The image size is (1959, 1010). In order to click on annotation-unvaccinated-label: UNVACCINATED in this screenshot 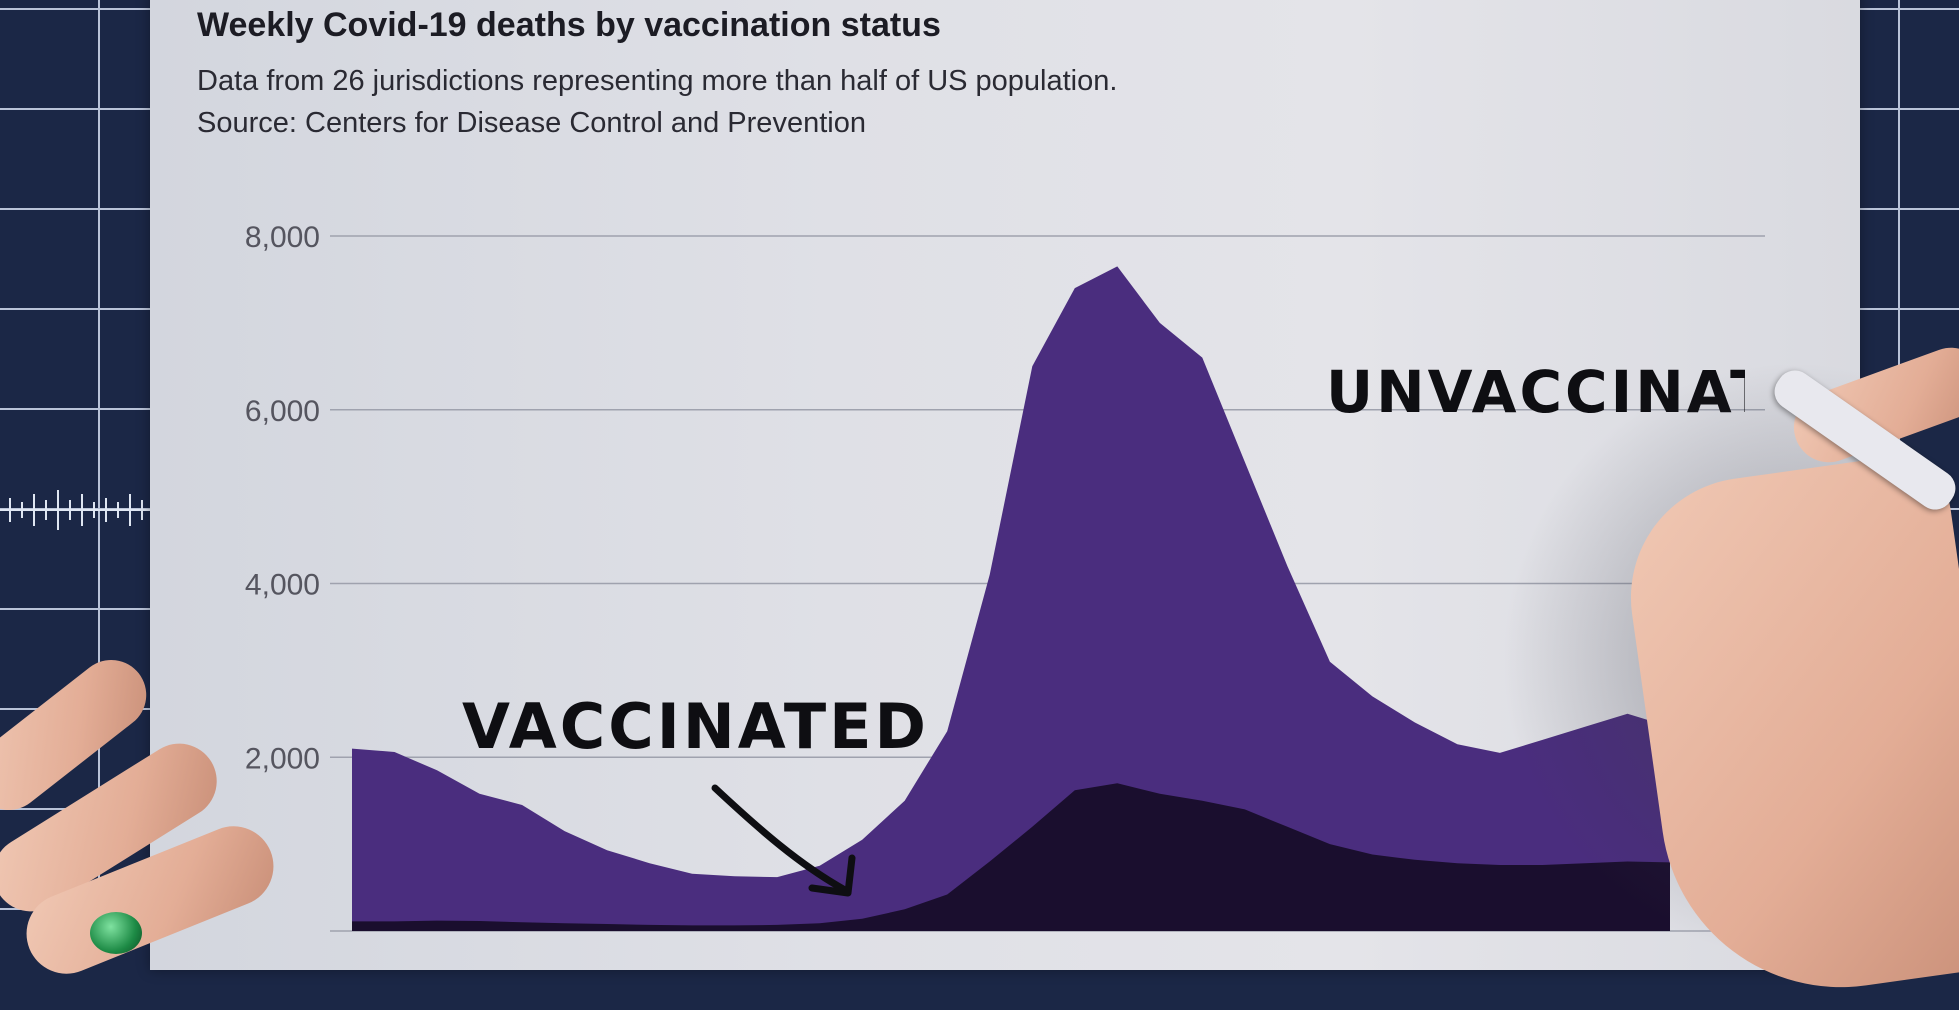, I will do `click(1596, 392)`.